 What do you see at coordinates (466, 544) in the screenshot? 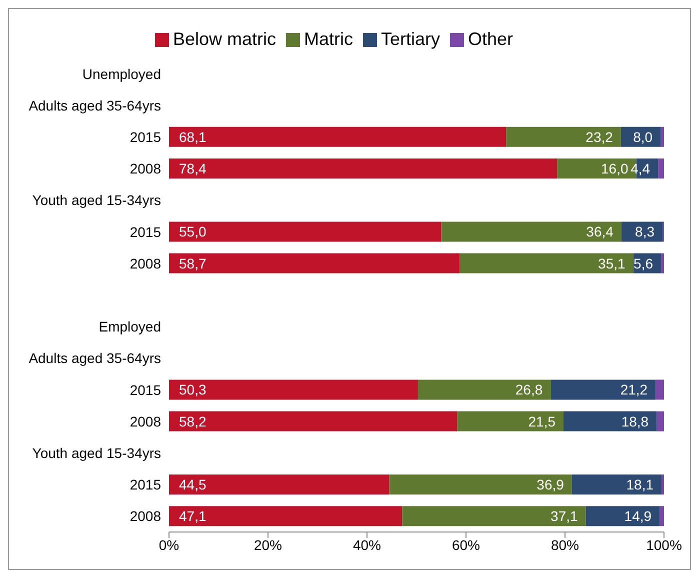
I see `x-tick-label: 60%` at bounding box center [466, 544].